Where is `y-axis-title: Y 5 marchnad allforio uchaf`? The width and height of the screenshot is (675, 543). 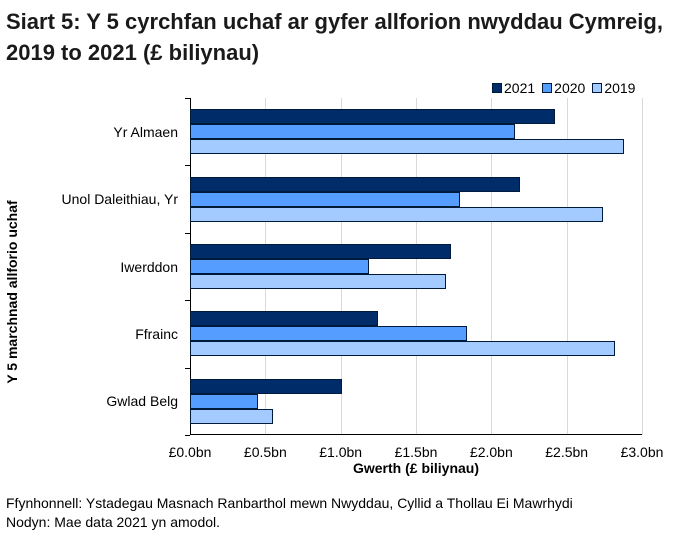 y-axis-title: Y 5 marchnad allforio uchaf is located at coordinates (12, 292).